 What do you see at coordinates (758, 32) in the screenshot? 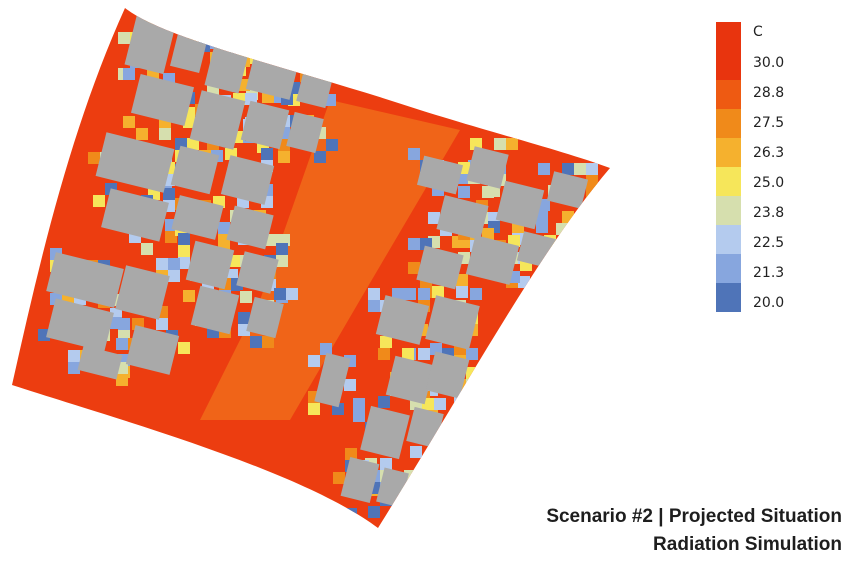
I see `legend-unit: C` at bounding box center [758, 32].